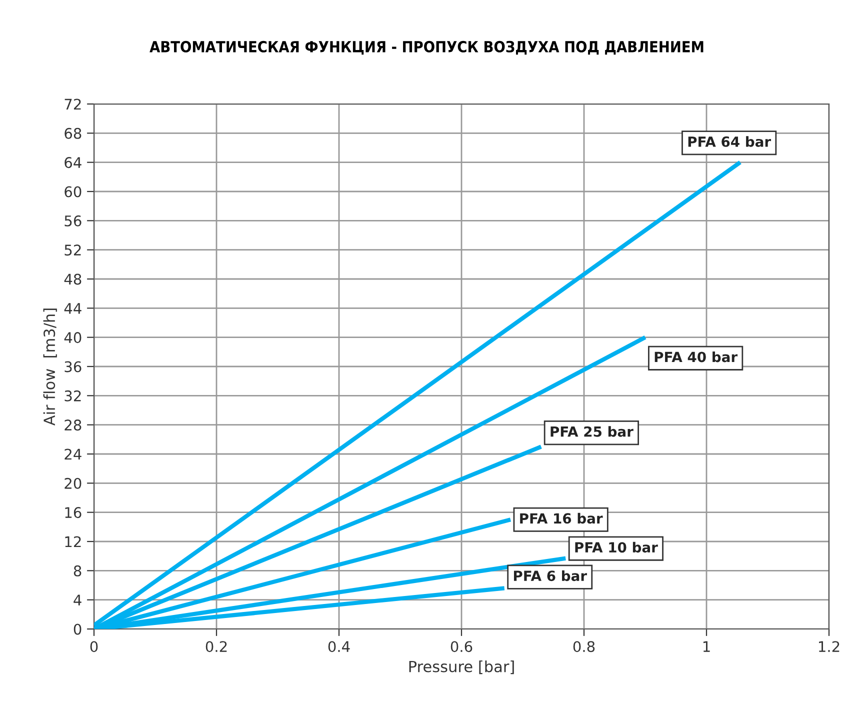  Describe the element at coordinates (73, 308) in the screenshot. I see `y-tick-label: 44` at that location.